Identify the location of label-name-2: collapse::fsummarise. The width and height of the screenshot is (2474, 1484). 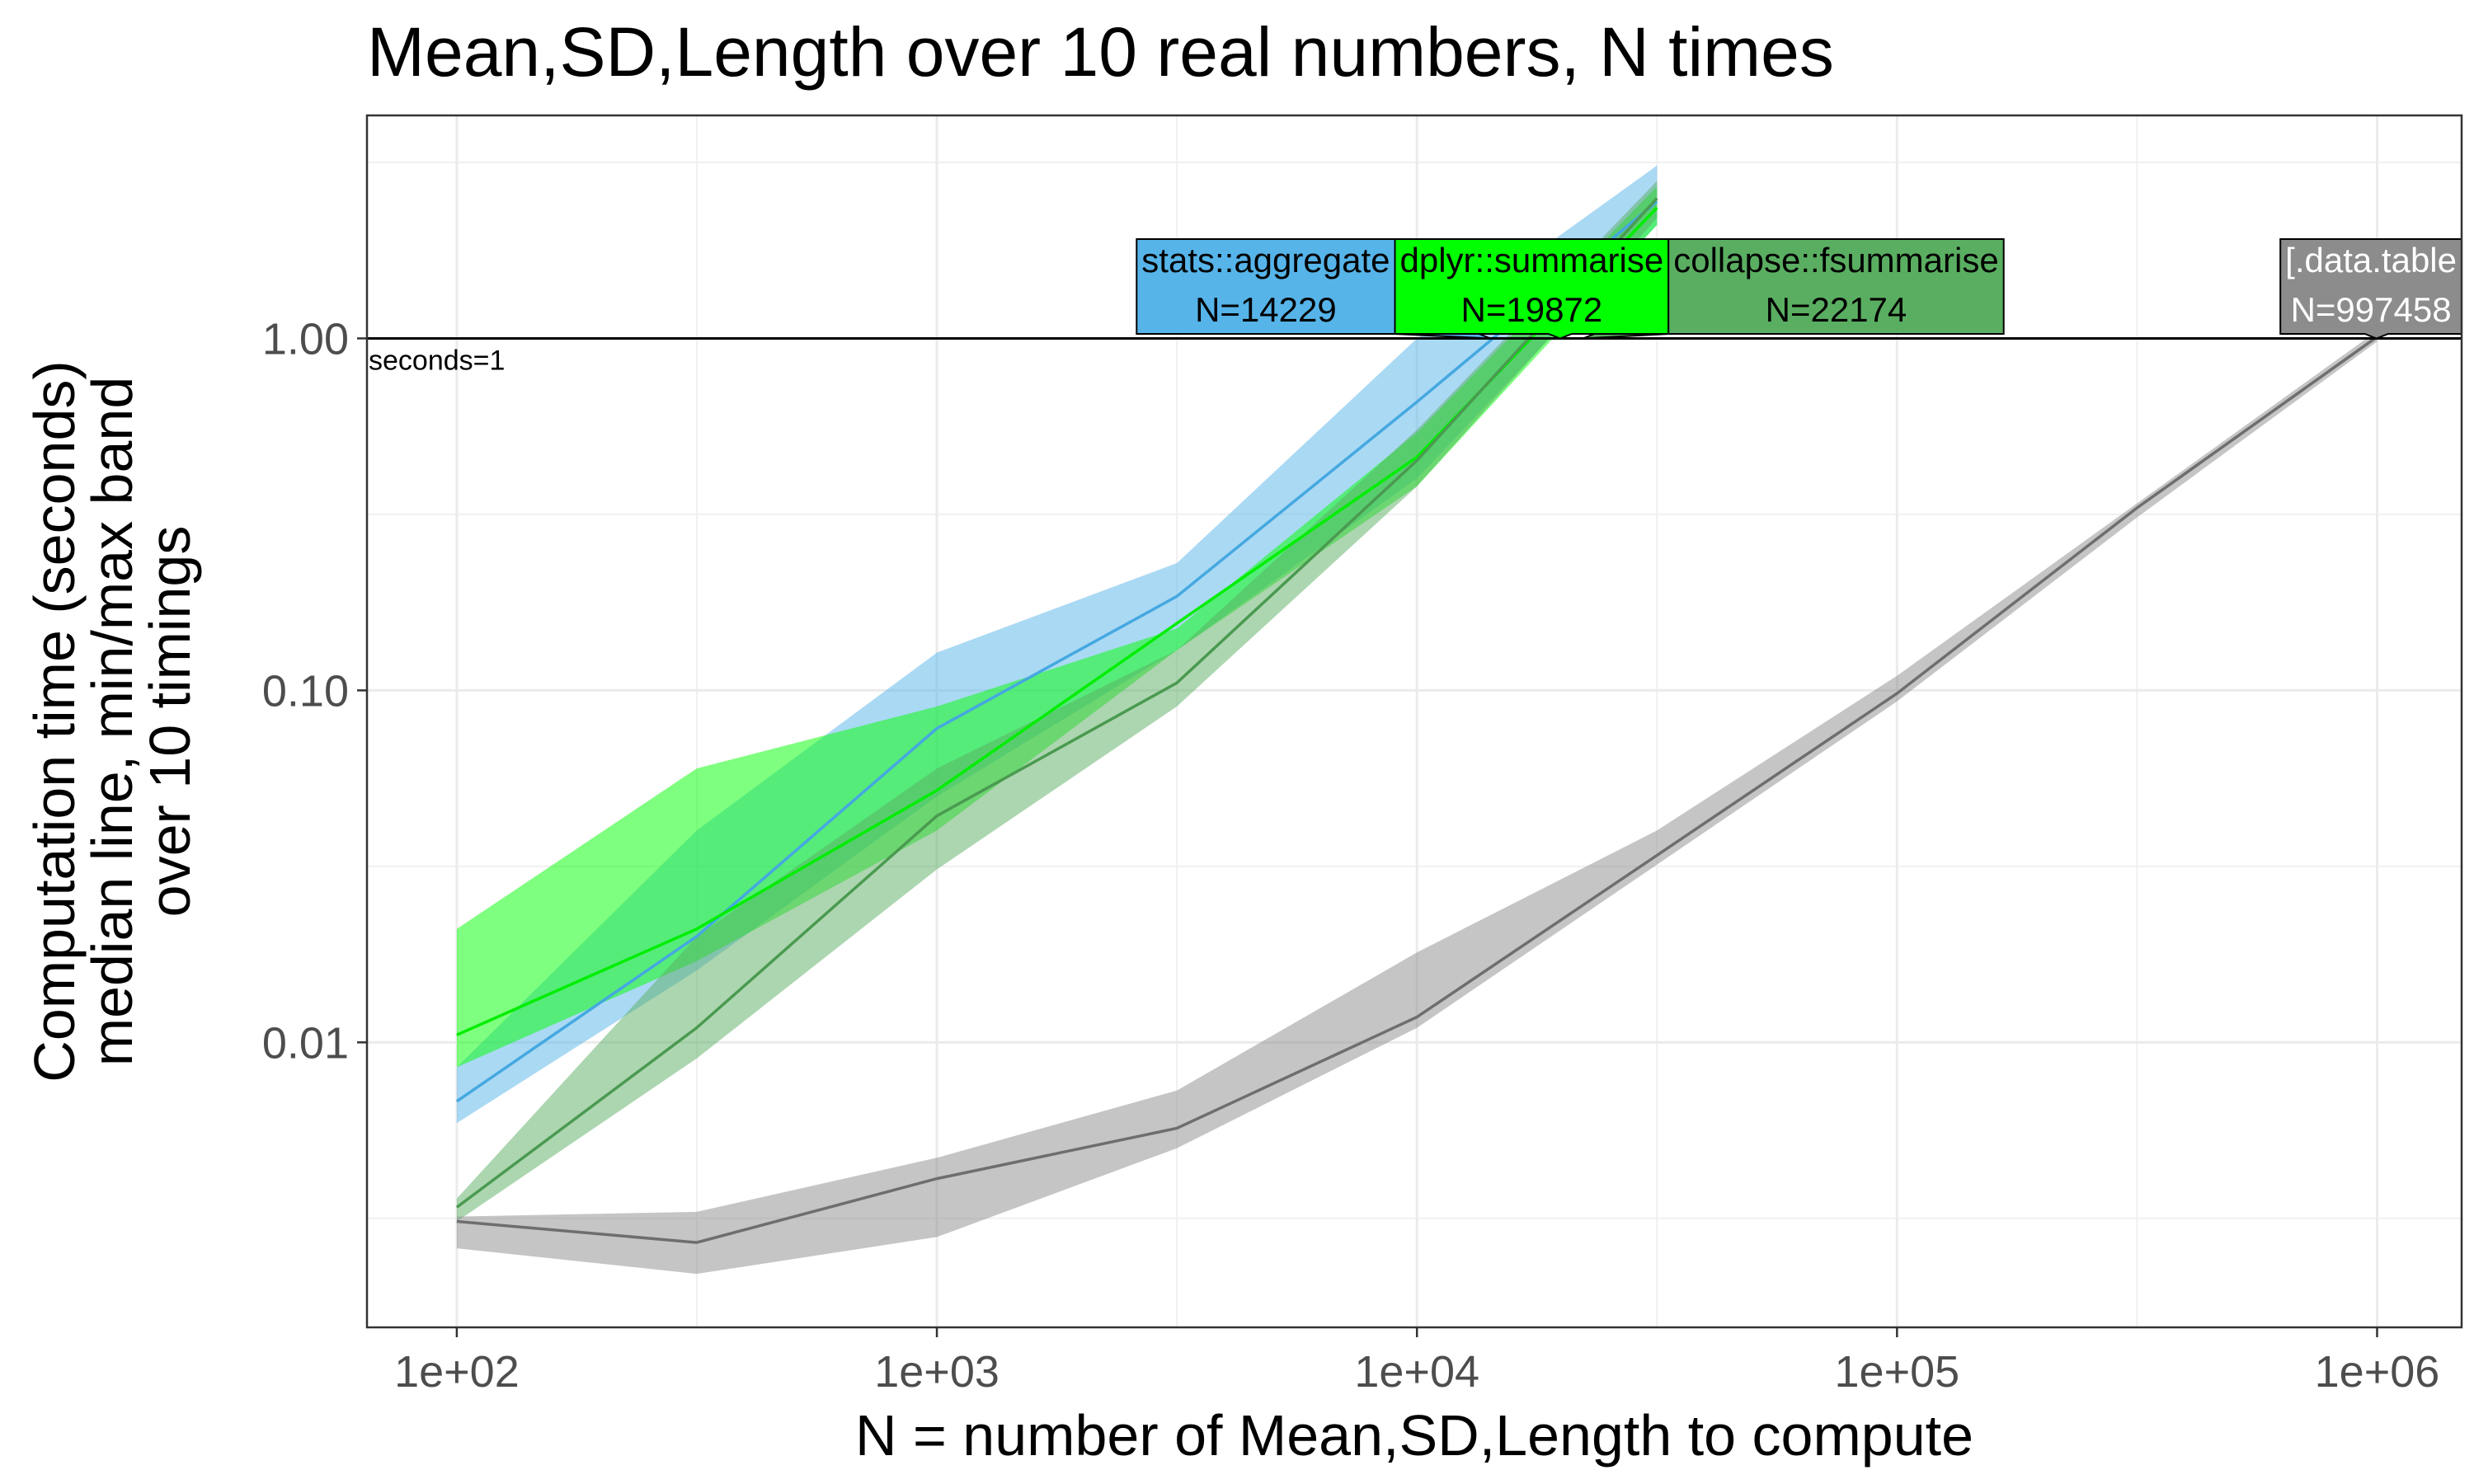
(1835, 260).